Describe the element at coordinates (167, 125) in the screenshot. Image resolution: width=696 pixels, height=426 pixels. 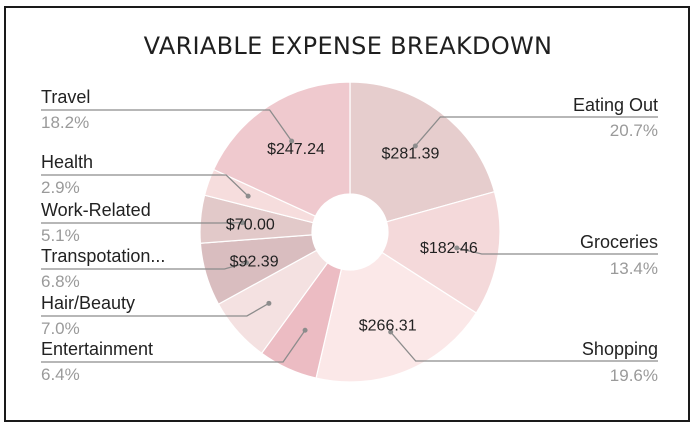
I see `leader-line-travel` at that location.